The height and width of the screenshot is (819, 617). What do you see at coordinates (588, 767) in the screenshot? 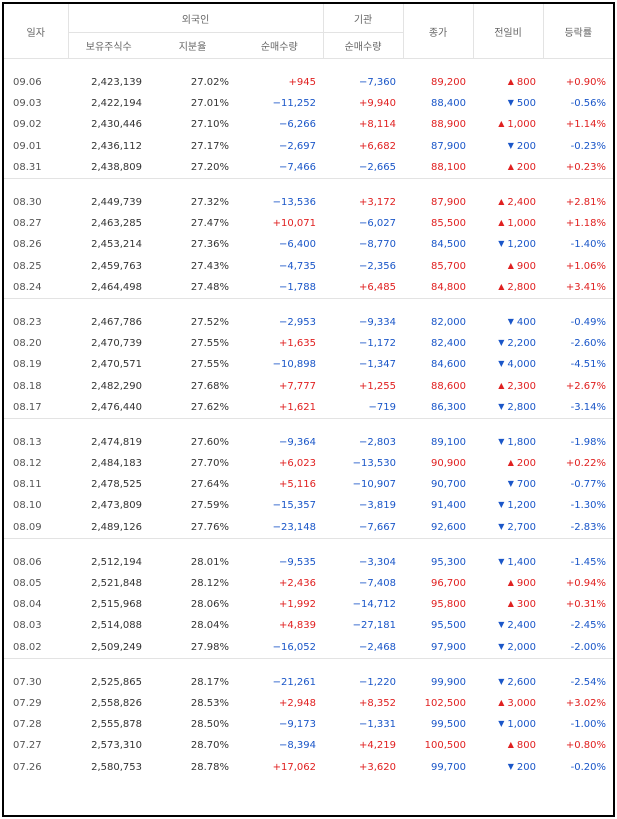
I see `rate-cell: -0.20%` at bounding box center [588, 767].